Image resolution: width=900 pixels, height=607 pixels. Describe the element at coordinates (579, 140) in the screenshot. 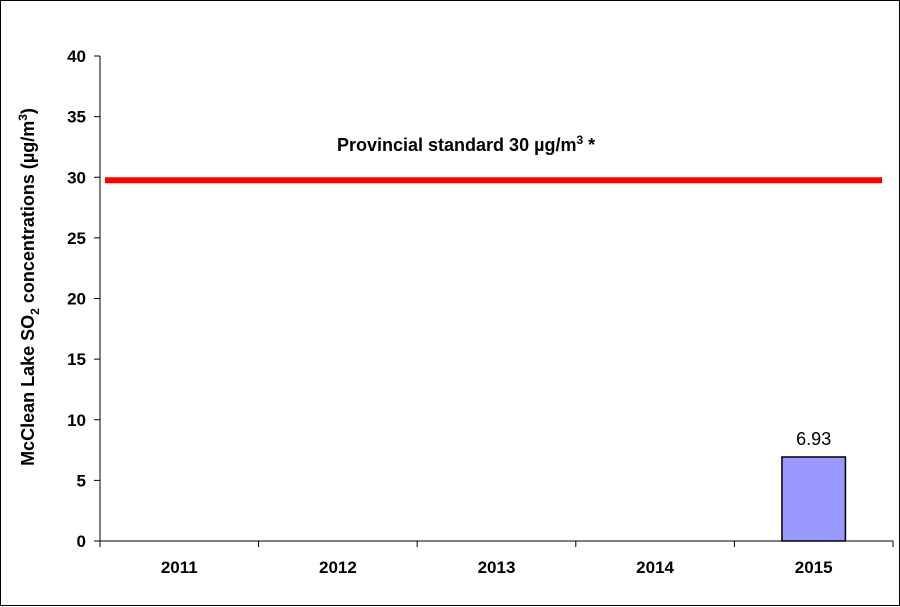

I see `reference-line-label-superscript: 3` at that location.